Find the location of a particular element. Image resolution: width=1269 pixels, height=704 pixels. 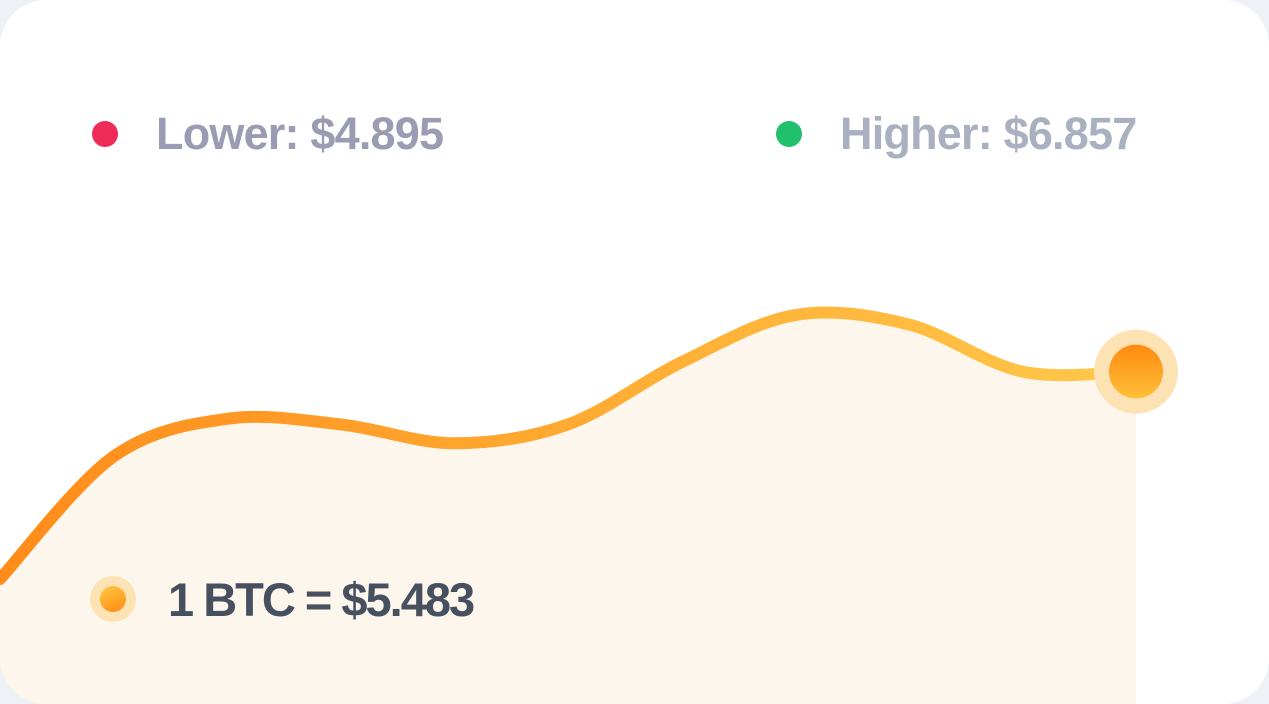

lower-dot-icon is located at coordinates (105, 134).